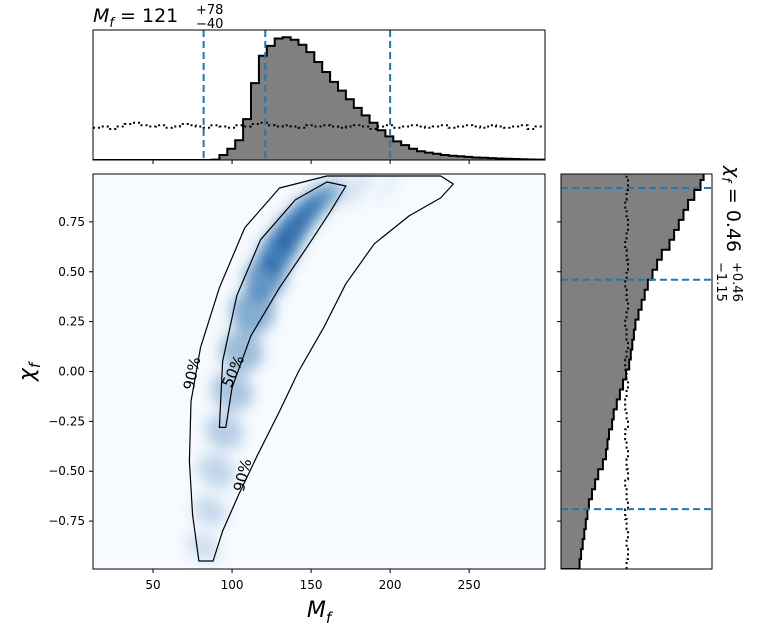 This screenshot has height=634, width=760. Describe the element at coordinates (71, 222) in the screenshot. I see `y-tick-label-6: 0.75` at that location.